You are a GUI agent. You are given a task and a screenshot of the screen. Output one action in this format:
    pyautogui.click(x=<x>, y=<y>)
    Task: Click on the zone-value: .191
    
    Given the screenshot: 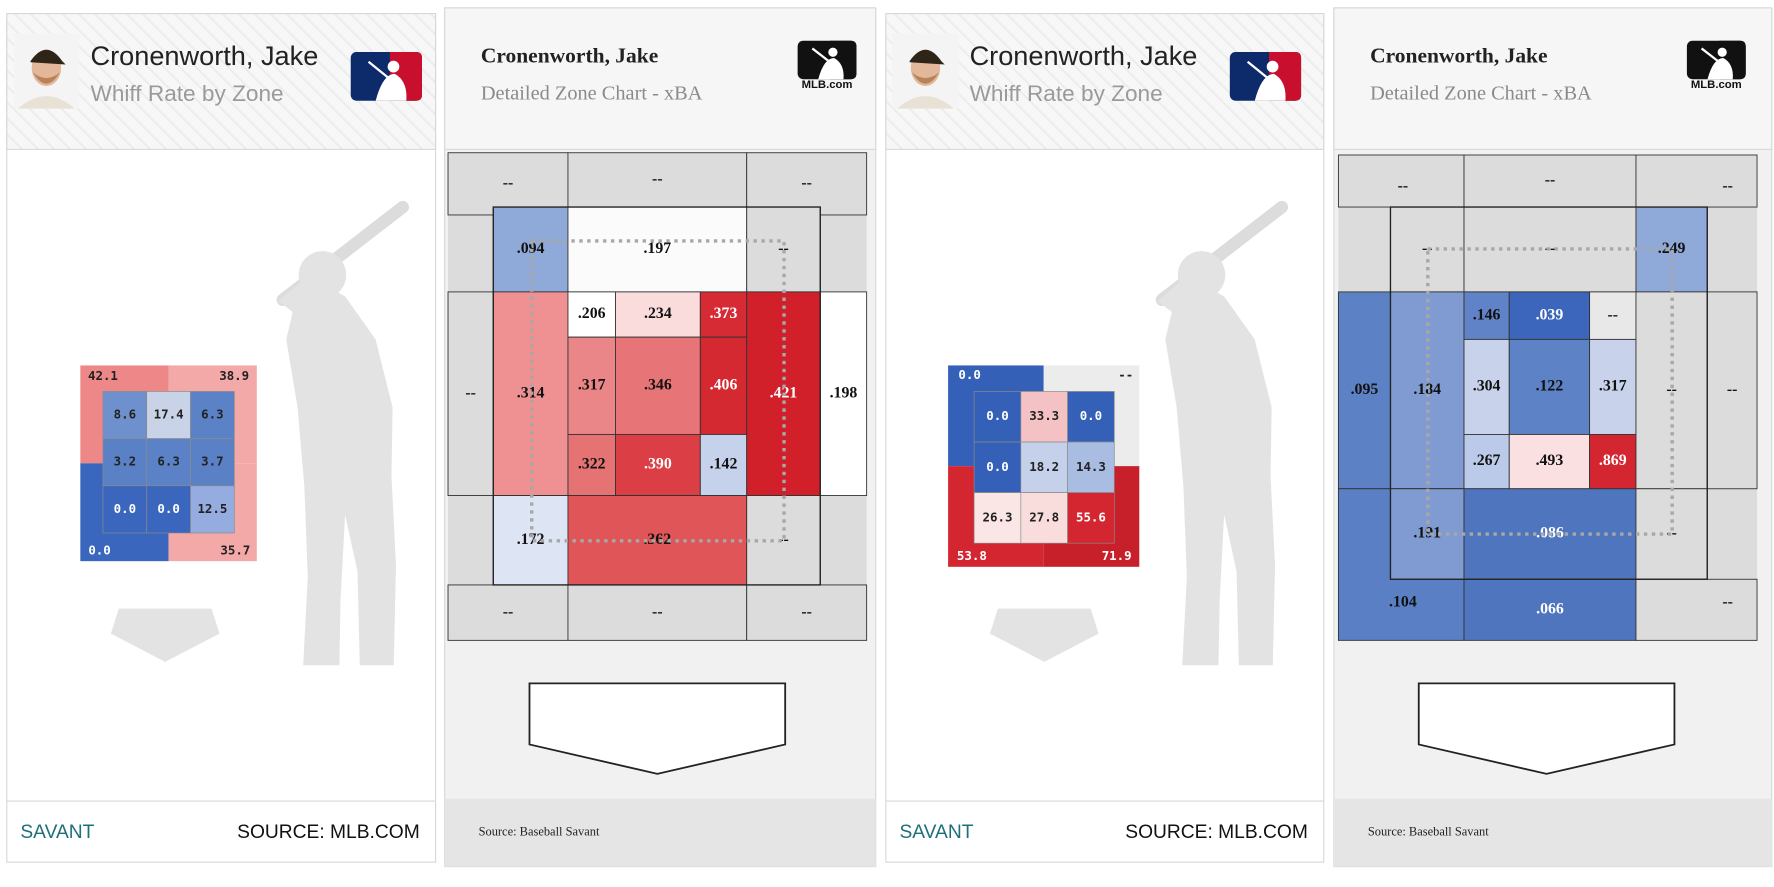 What is the action you would take?
    pyautogui.click(x=1427, y=533)
    